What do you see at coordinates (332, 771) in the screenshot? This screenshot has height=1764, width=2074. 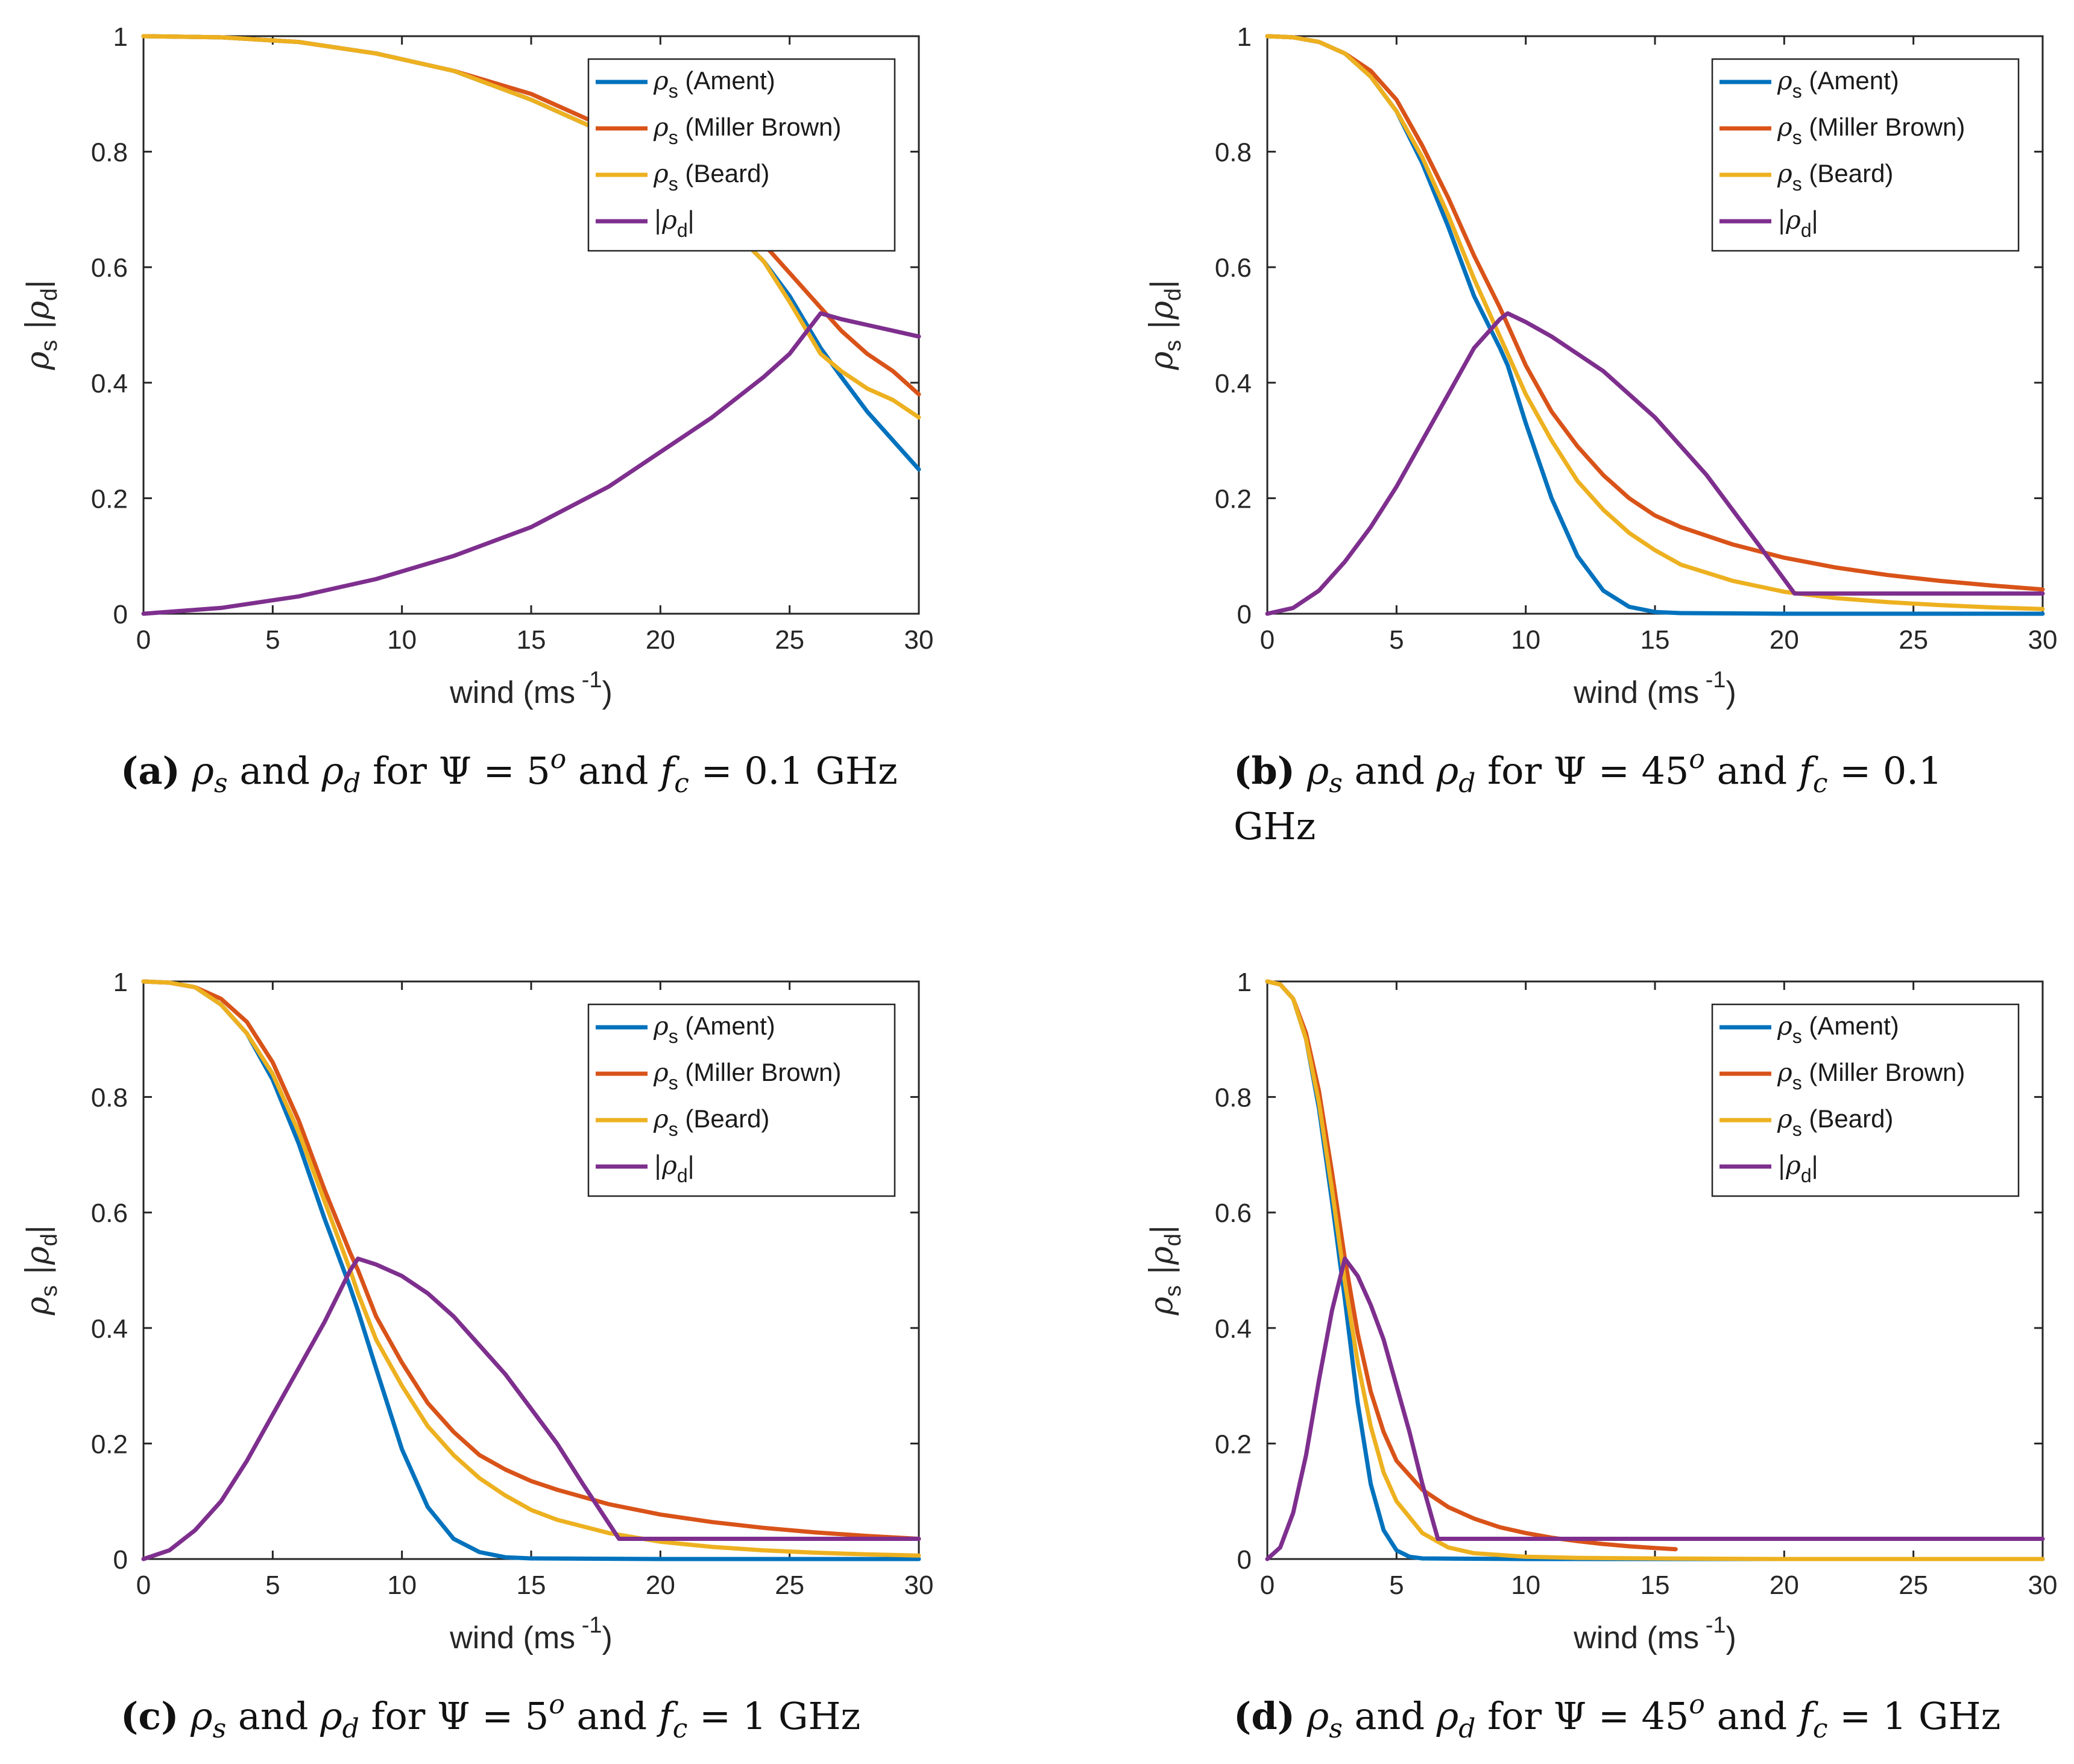 I see `caption-rho-d: ρ` at bounding box center [332, 771].